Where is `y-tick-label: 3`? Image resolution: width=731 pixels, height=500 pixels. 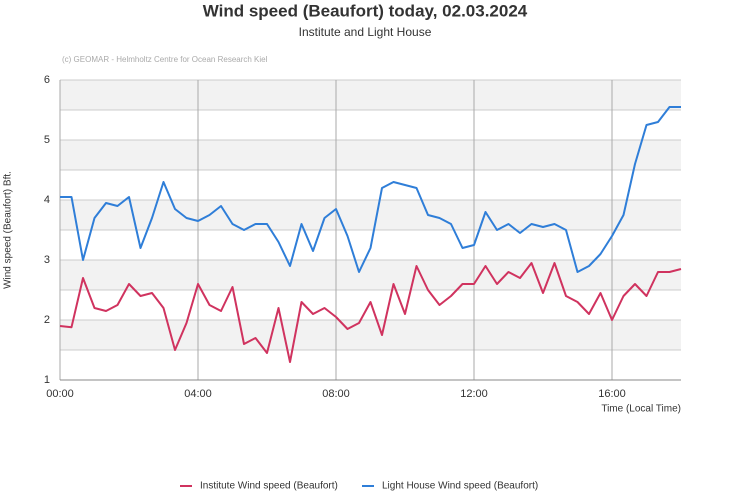 y-tick-label: 3 is located at coordinates (47, 260).